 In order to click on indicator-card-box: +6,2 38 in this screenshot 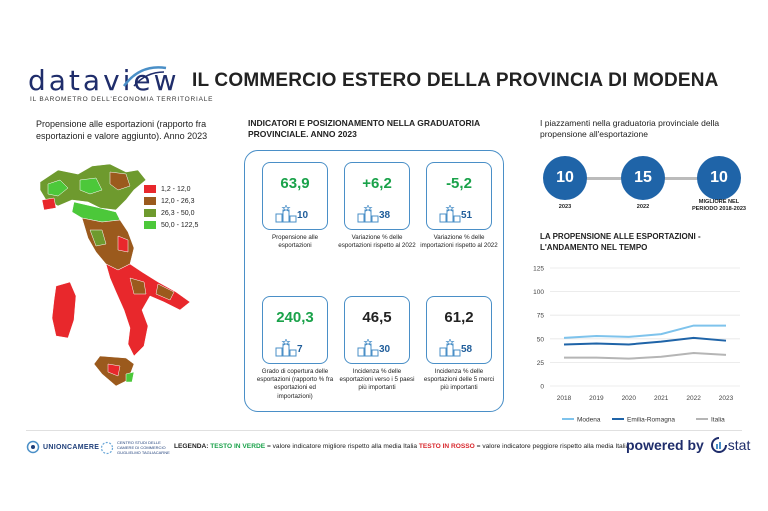, I will do `click(377, 196)`.